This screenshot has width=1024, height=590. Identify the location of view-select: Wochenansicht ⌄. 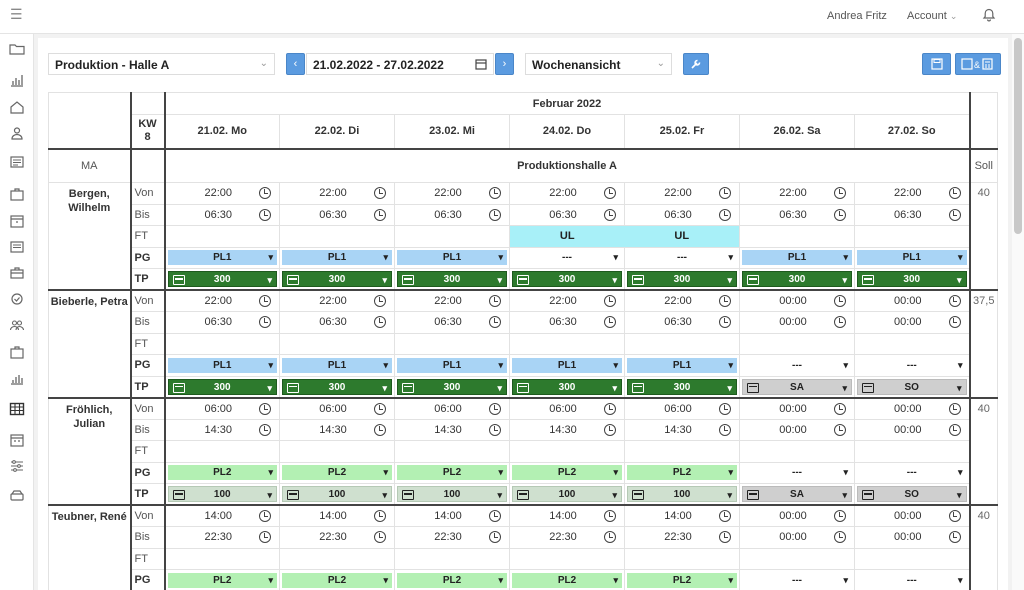
(598, 64).